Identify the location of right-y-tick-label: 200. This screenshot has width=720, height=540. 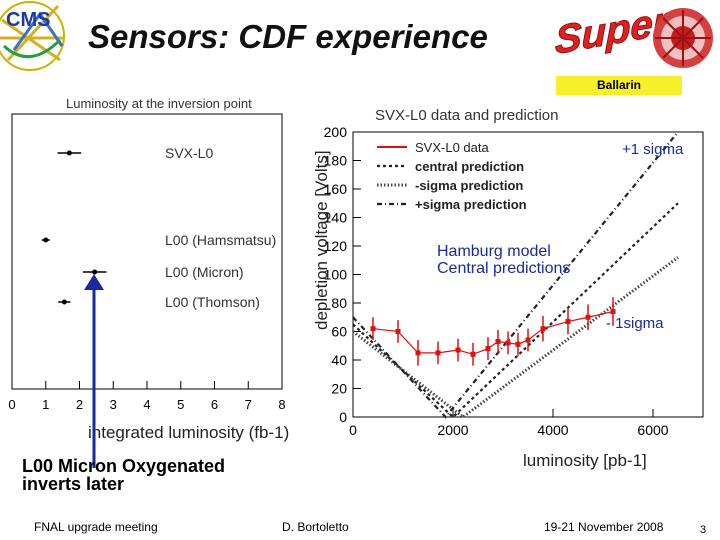
(336, 132).